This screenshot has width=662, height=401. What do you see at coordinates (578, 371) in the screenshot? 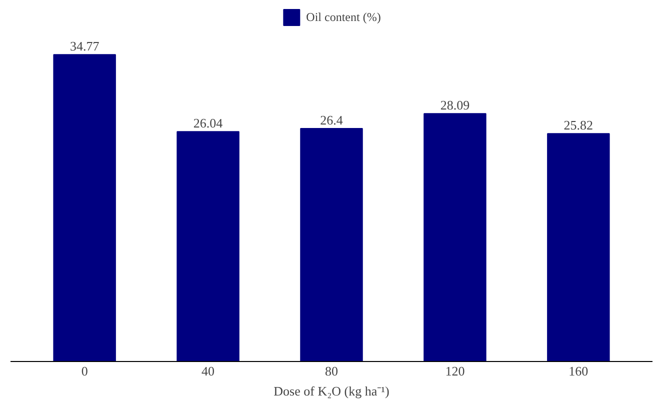
I see `x-tick-label: 160` at bounding box center [578, 371].